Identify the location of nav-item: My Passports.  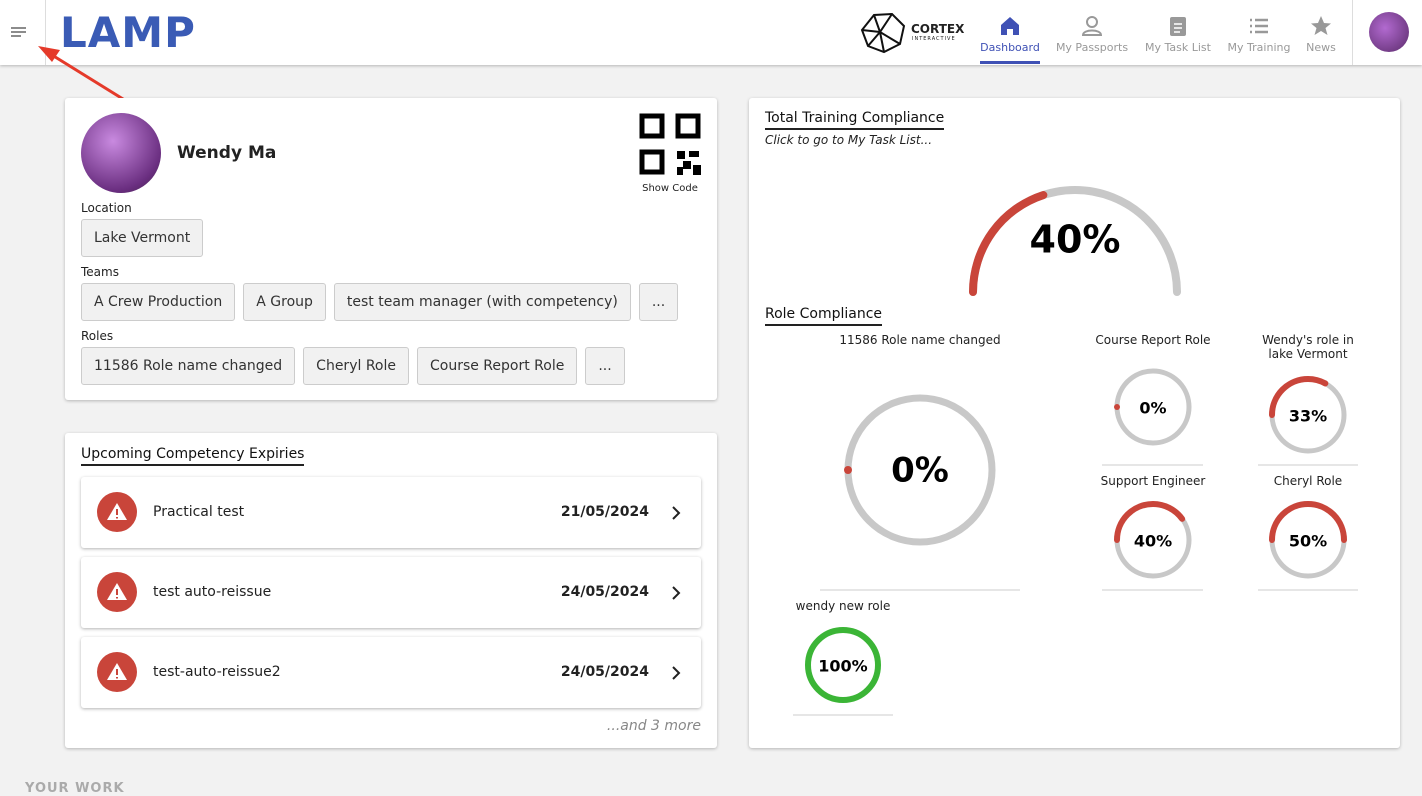
(1092, 34).